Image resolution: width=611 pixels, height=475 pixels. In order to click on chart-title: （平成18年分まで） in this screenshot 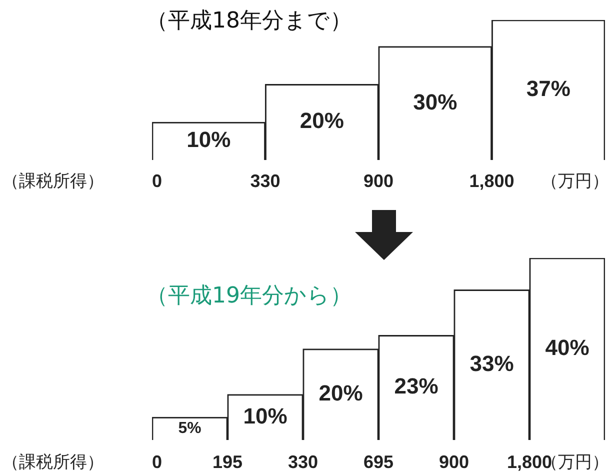, I will do `click(249, 21)`.